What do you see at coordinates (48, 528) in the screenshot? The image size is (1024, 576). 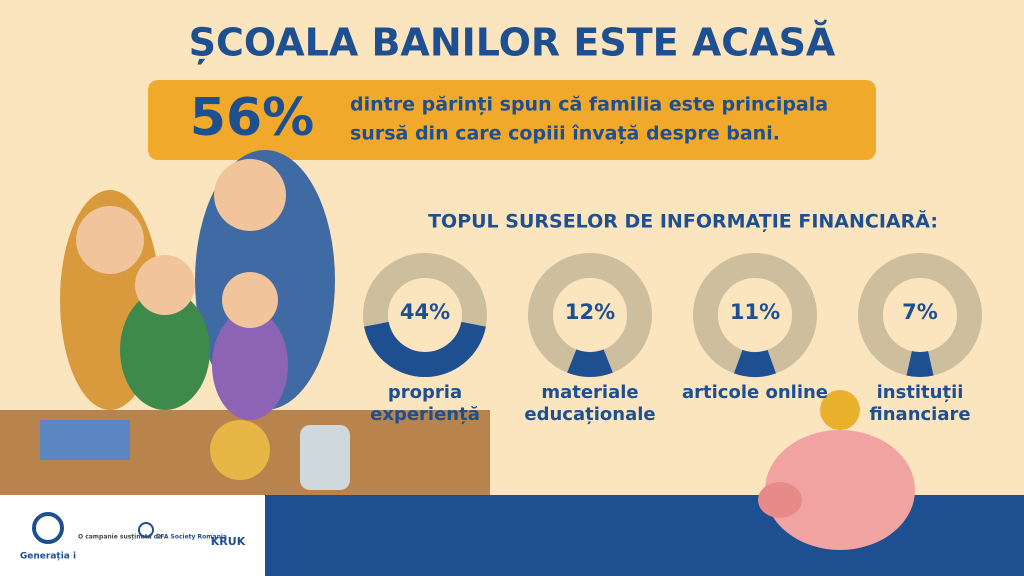 I see `brand-logo` at bounding box center [48, 528].